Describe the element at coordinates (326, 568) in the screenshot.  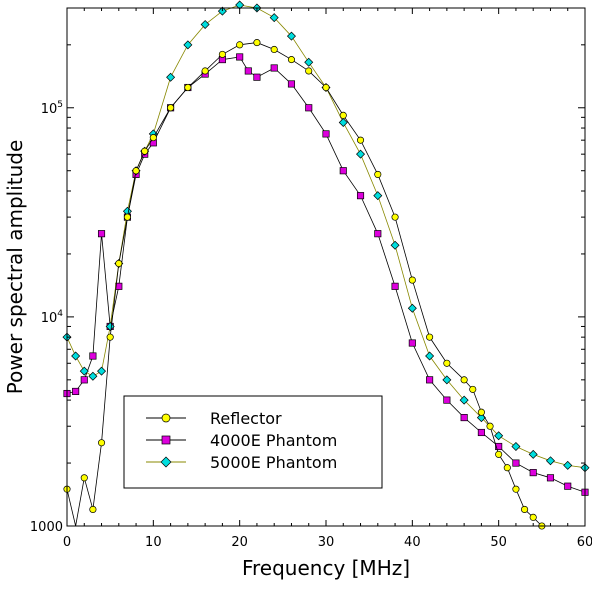
I see `x-axis-label: Frequency [MHz]` at that location.